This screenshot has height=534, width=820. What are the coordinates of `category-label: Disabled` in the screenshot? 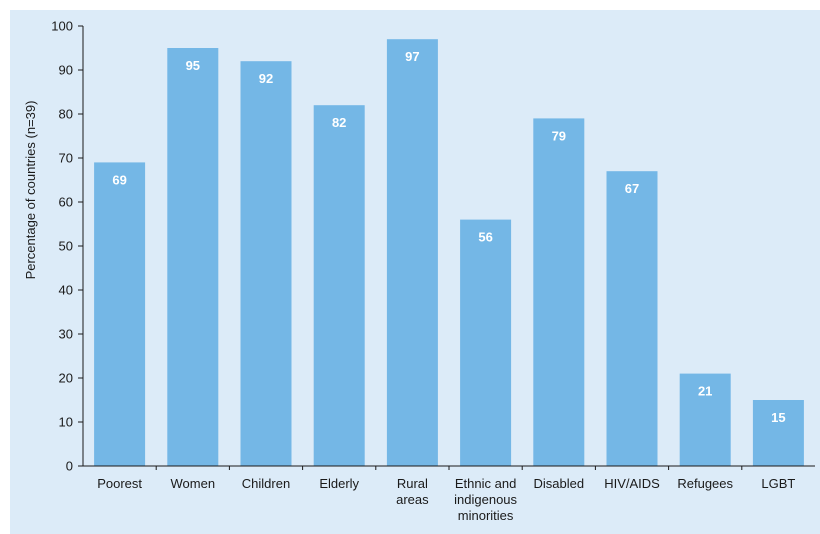 It's located at (559, 483).